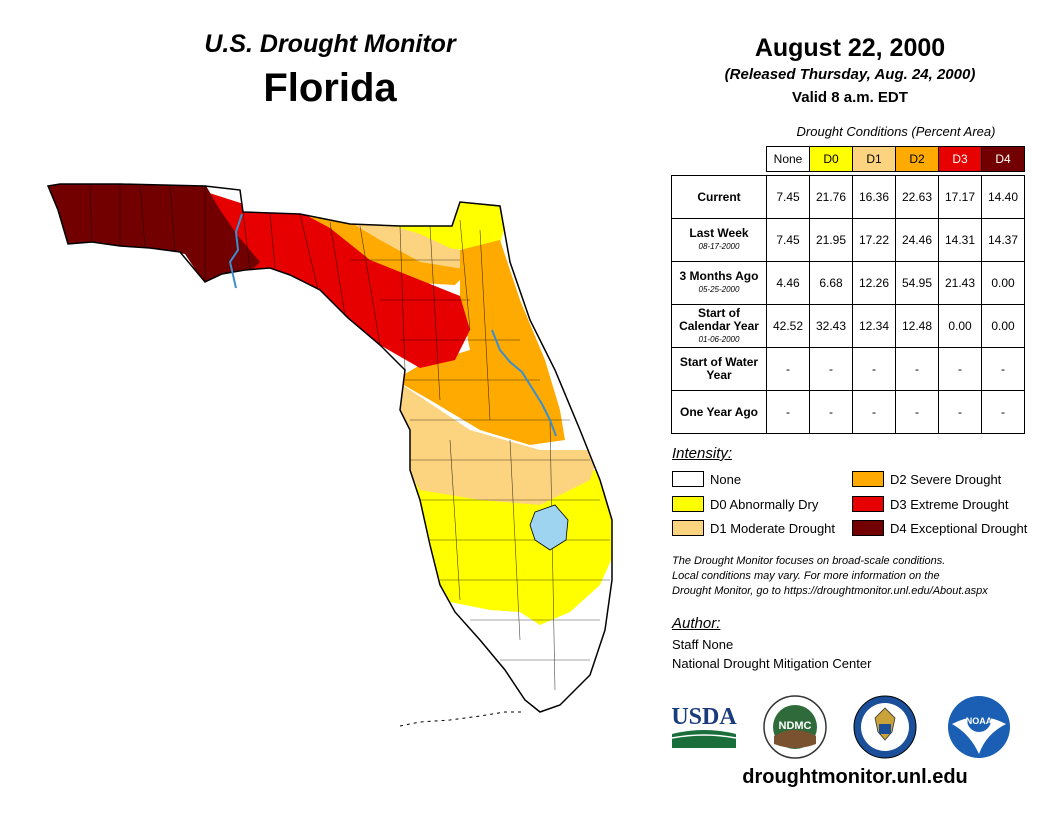 The image size is (1056, 816). I want to click on svg-text: NOAA, so click(979, 721).